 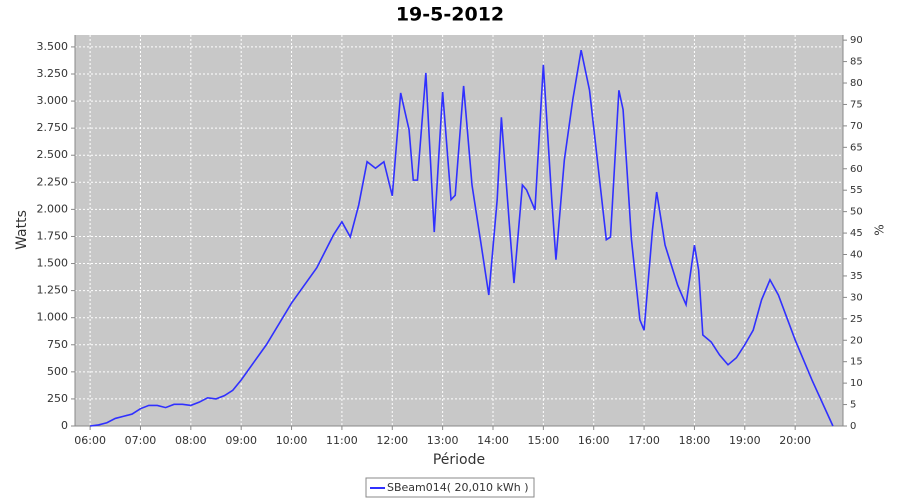 I want to click on y2-tick-label: 50, so click(x=856, y=212).